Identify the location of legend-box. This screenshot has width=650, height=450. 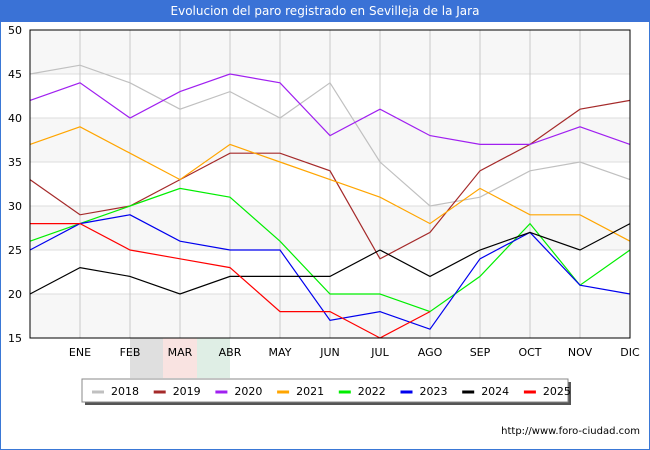
(325, 390).